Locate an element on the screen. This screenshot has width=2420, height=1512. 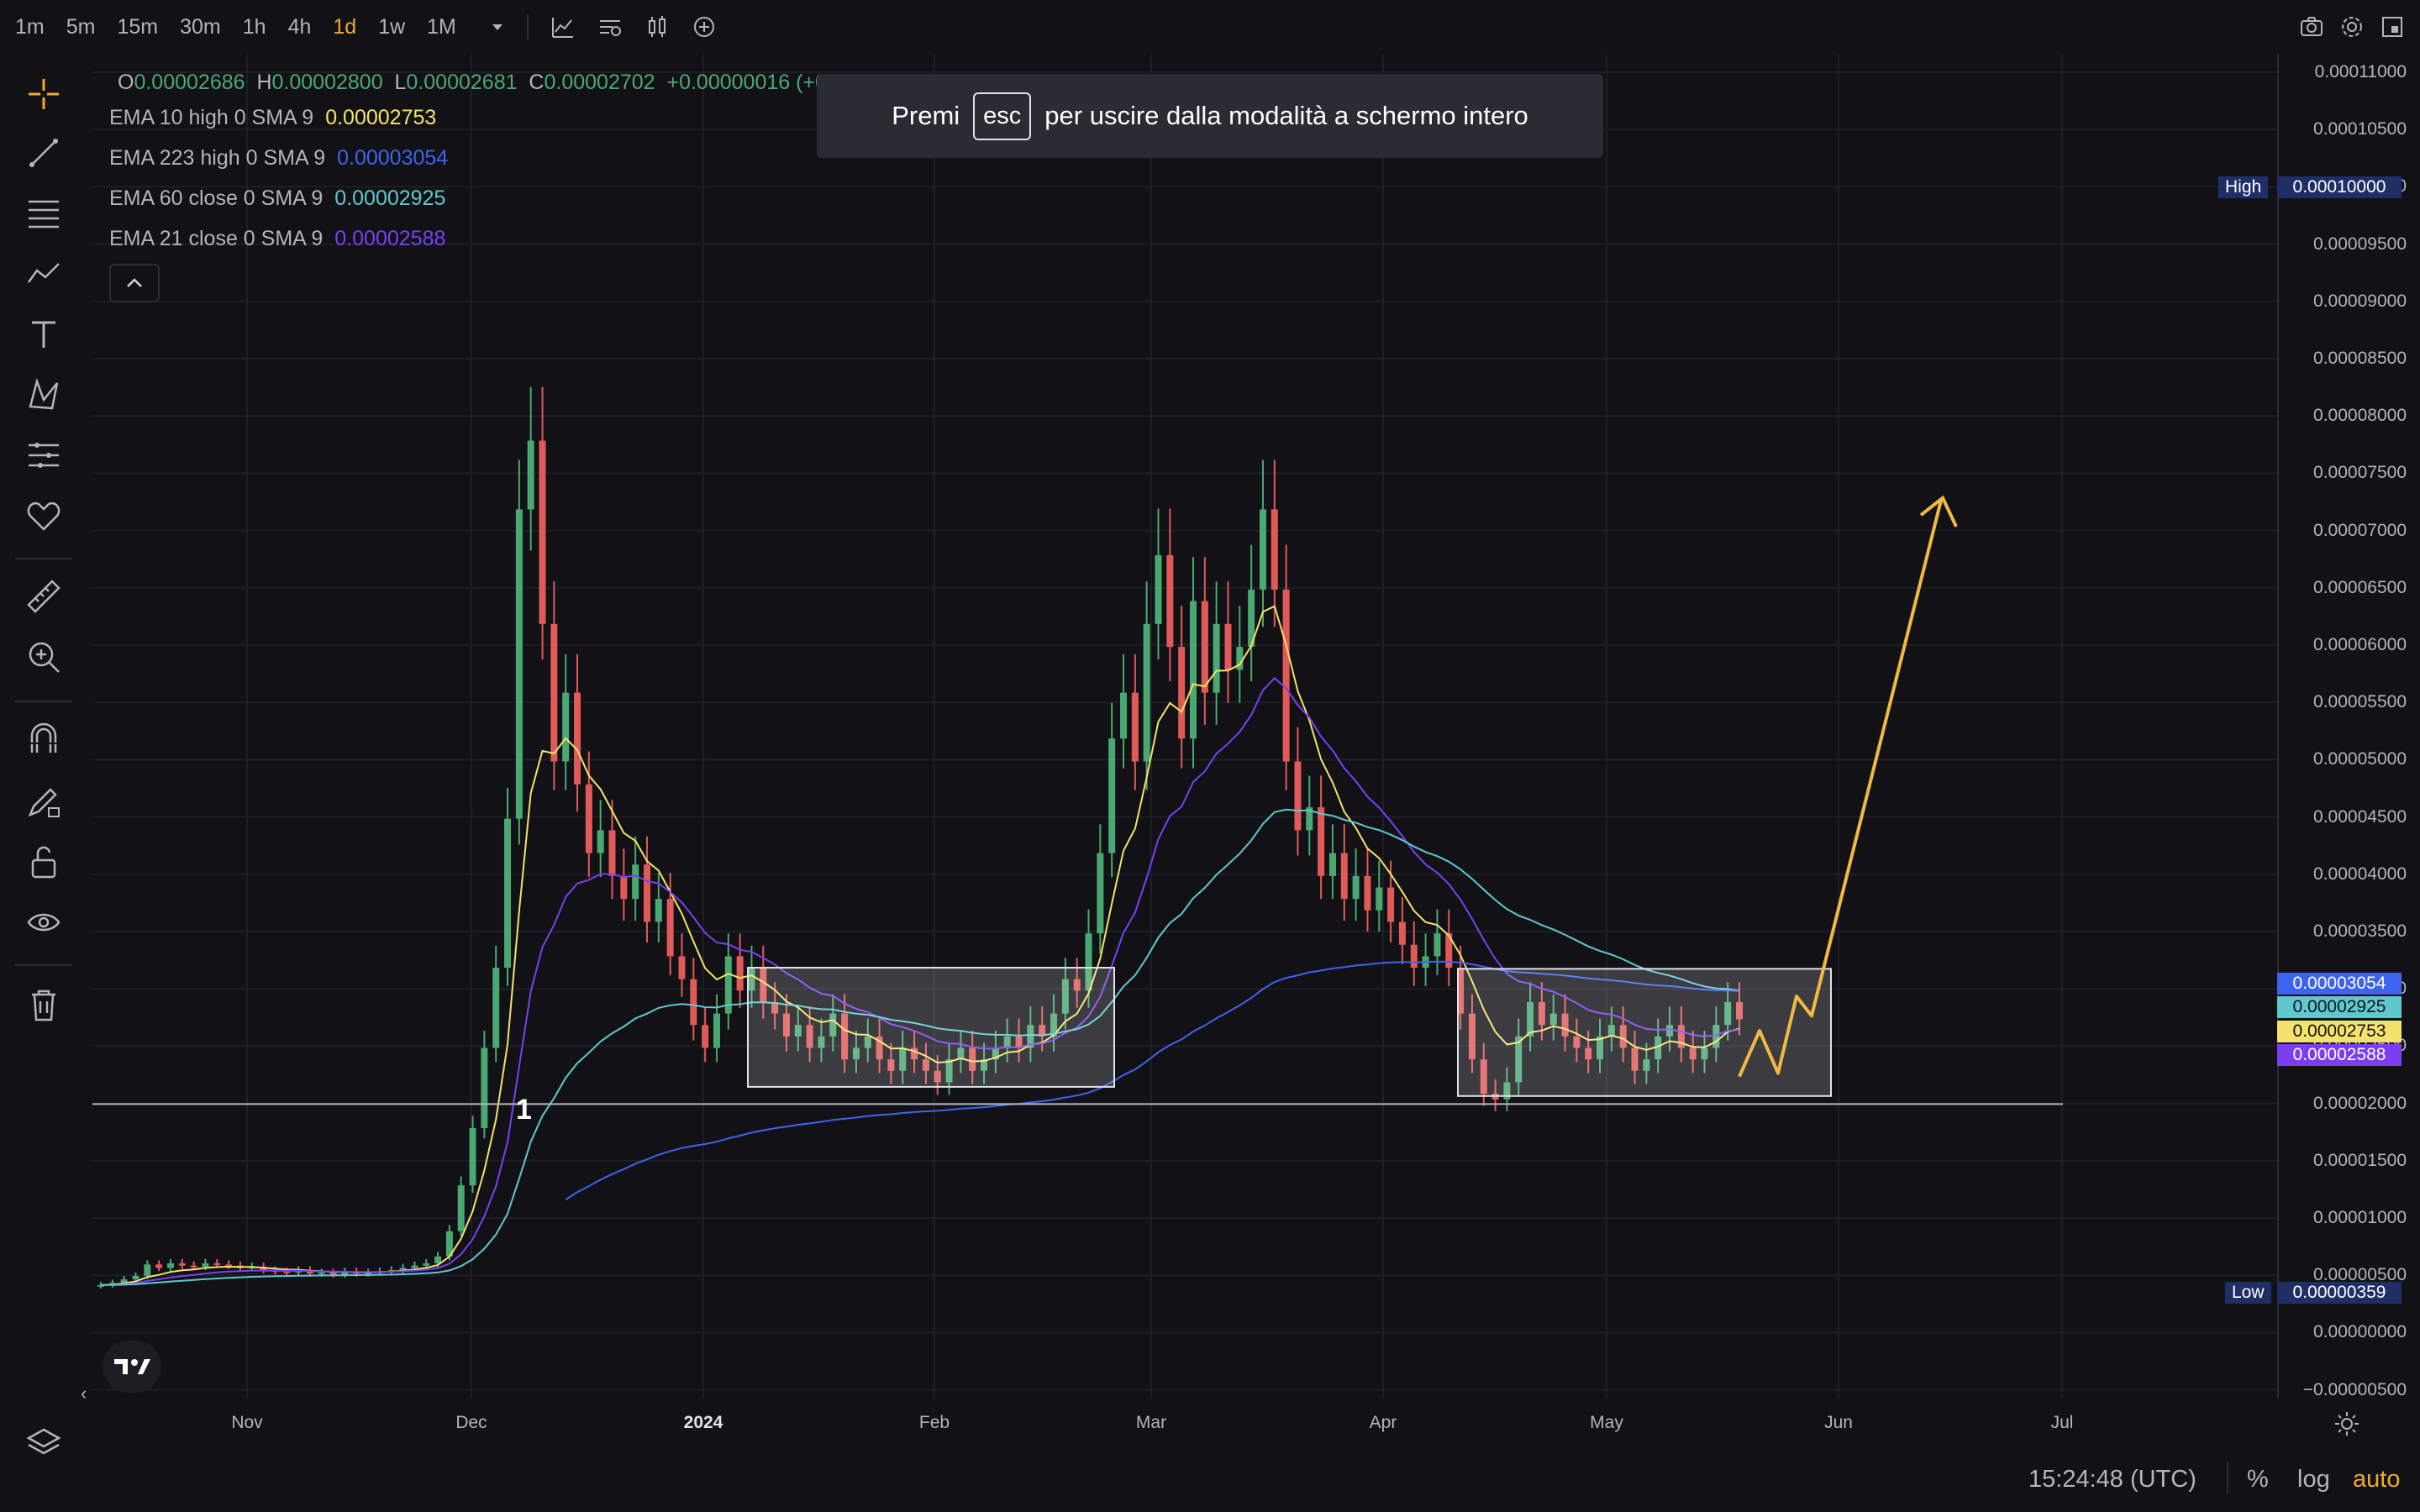
price-tick: 0.00000500 is located at coordinates (2360, 1275).